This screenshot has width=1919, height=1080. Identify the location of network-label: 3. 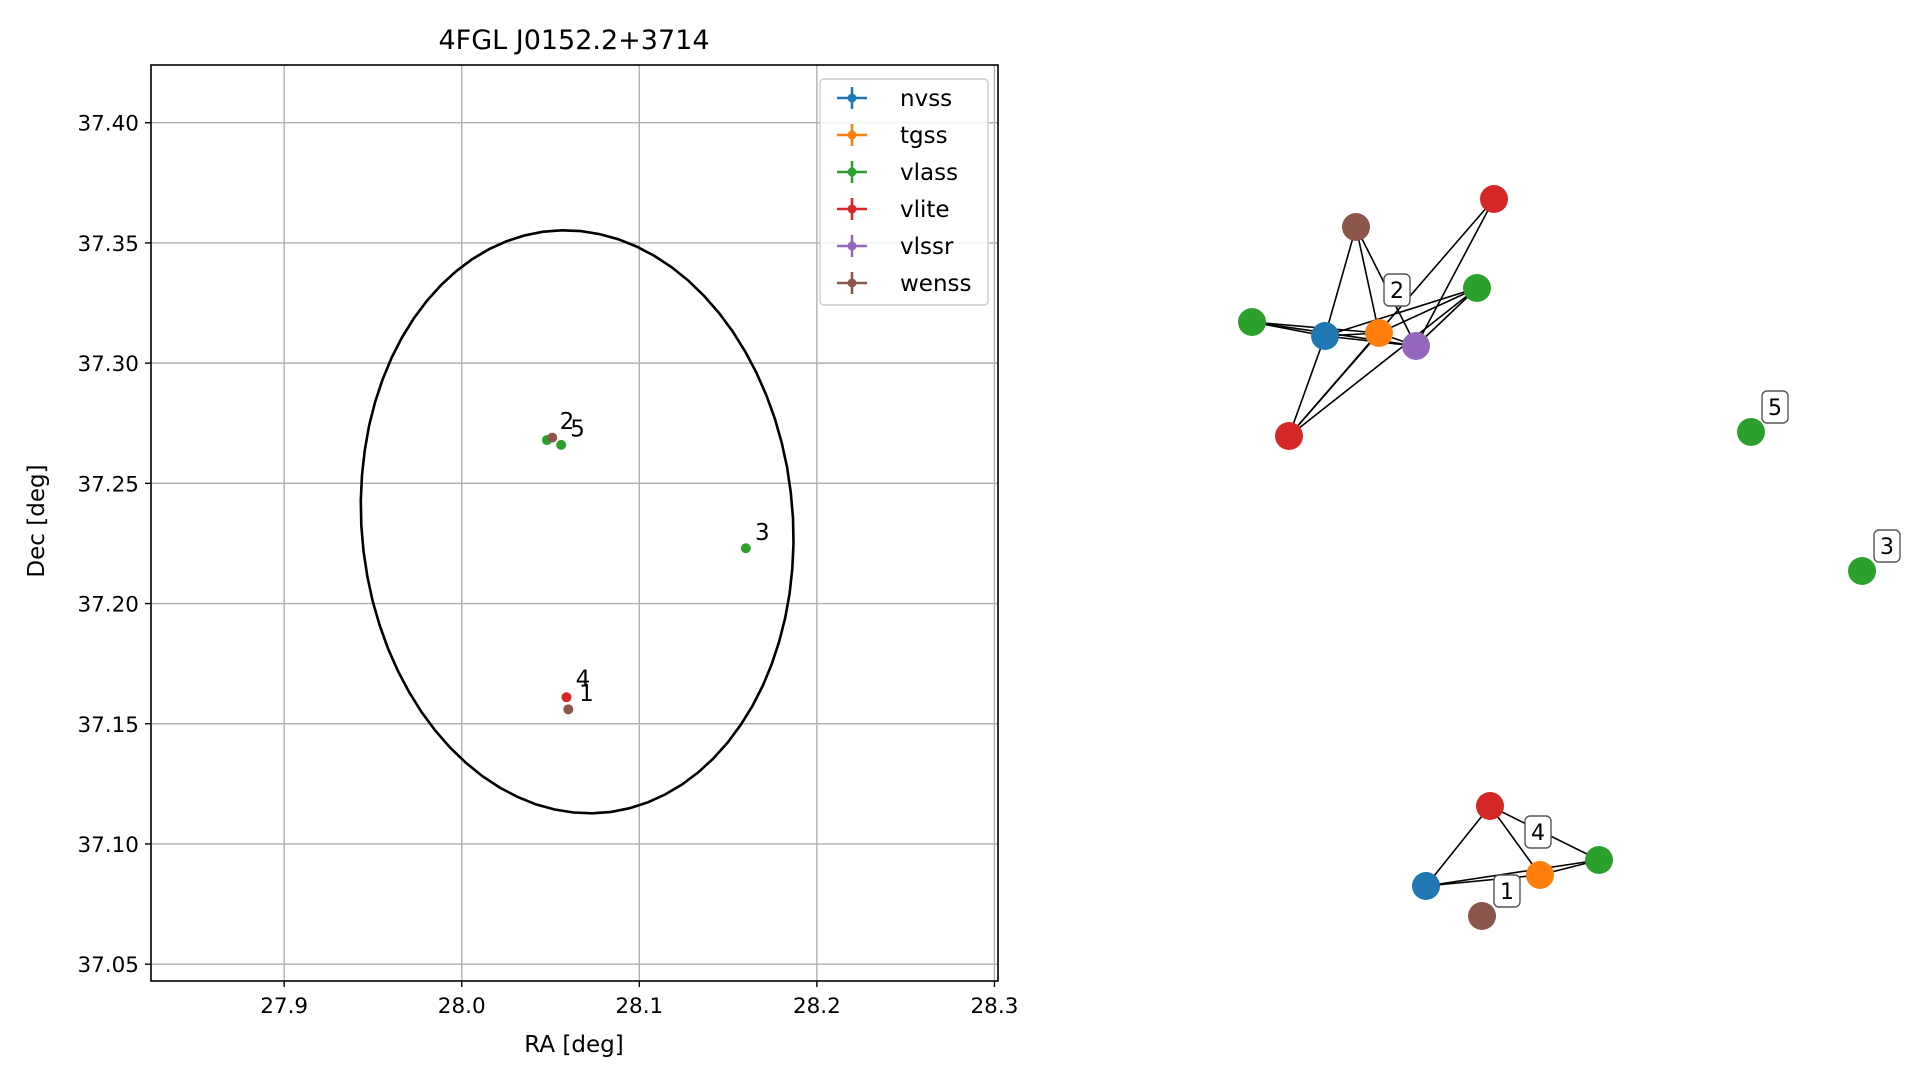
(1887, 546).